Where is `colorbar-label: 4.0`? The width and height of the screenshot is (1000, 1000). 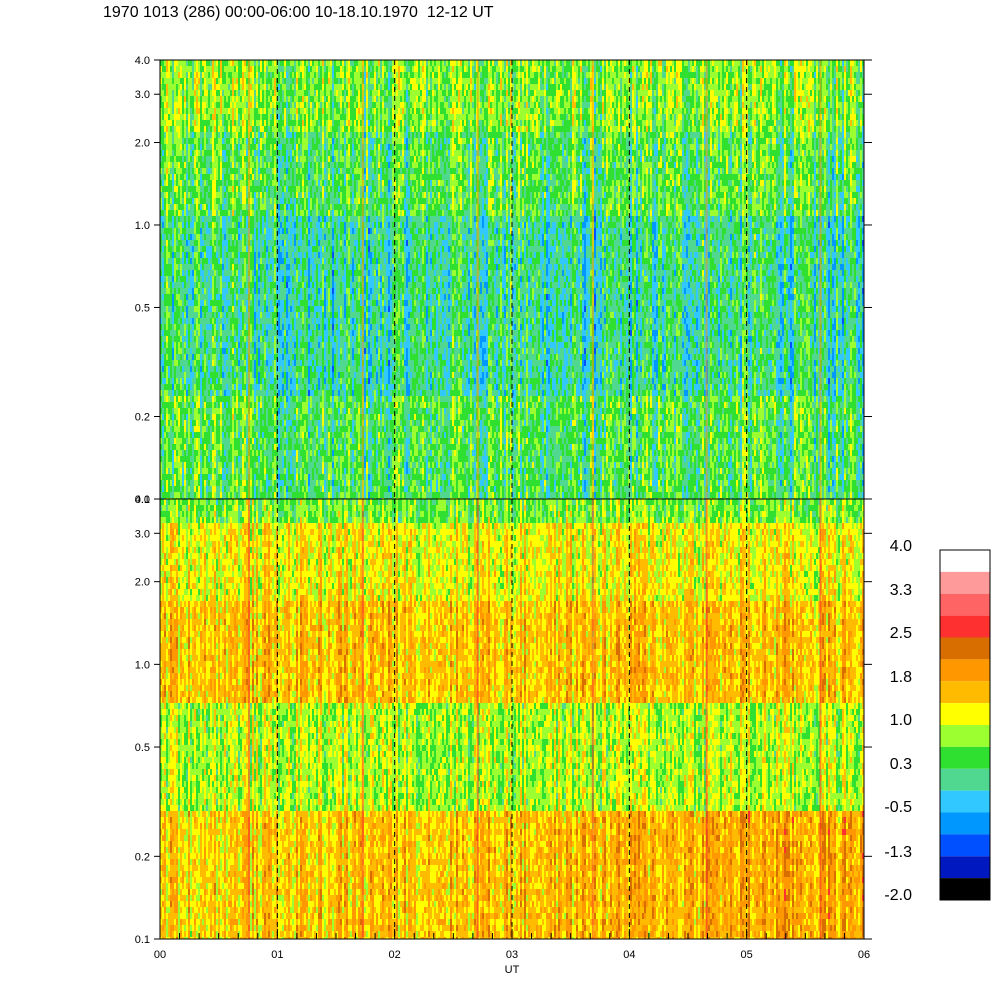
colorbar-label: 4.0 is located at coordinates (901, 546).